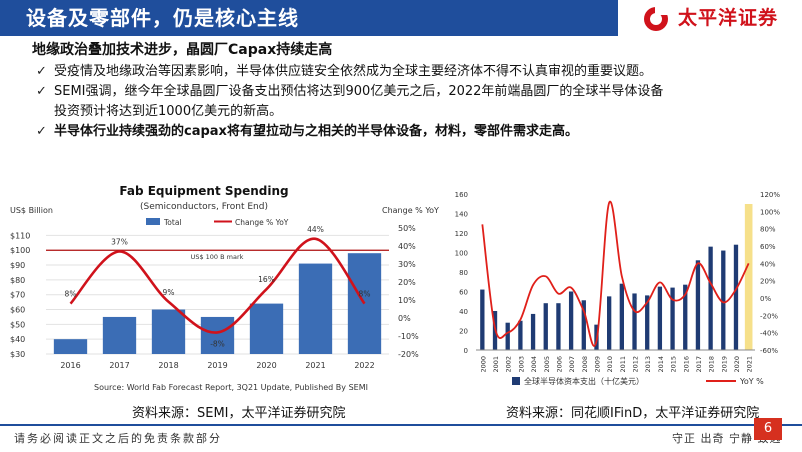  I want to click on page-title: 设备及零部件，仍是核心主线, so click(162, 18).